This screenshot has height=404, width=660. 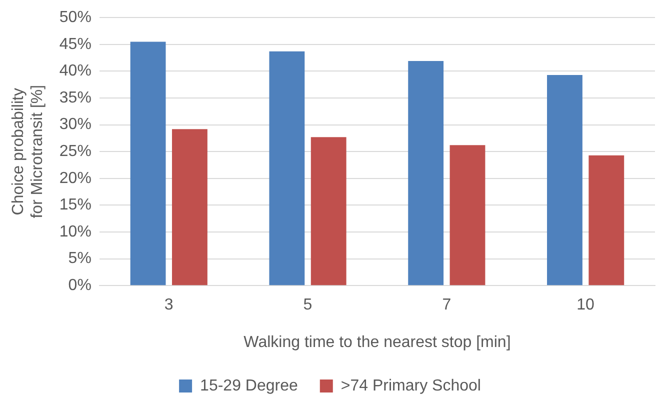 I want to click on y-tick-label: 40%, so click(x=75, y=71).